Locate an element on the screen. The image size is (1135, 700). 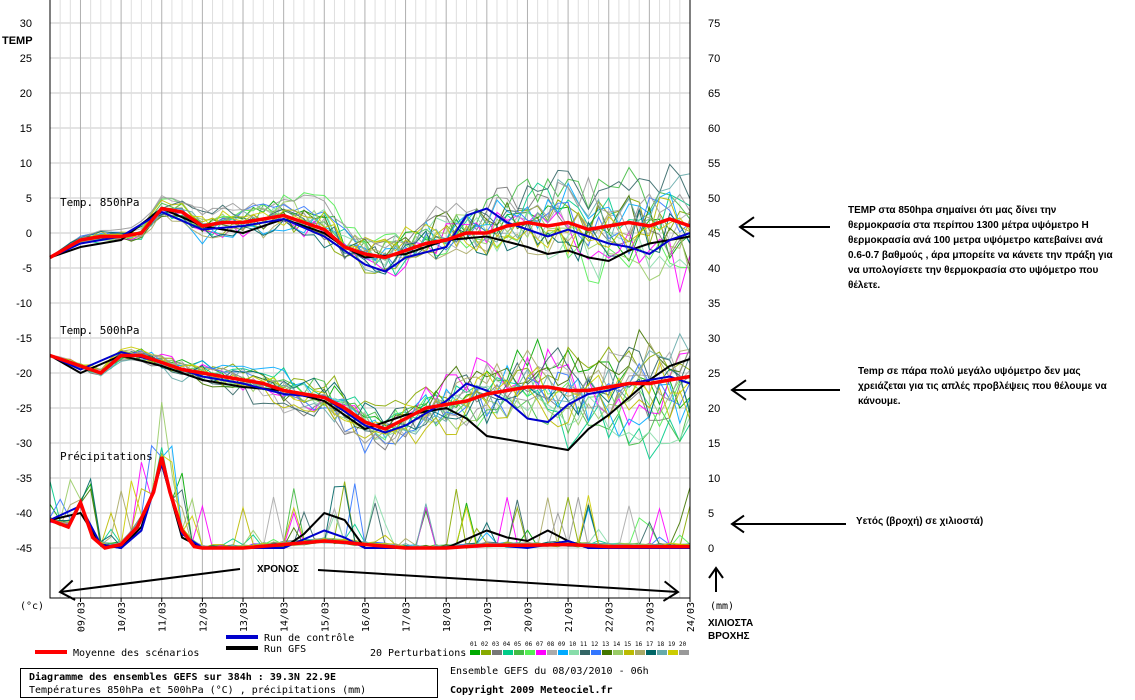
left-tick-label: 25 is located at coordinates (26, 59).